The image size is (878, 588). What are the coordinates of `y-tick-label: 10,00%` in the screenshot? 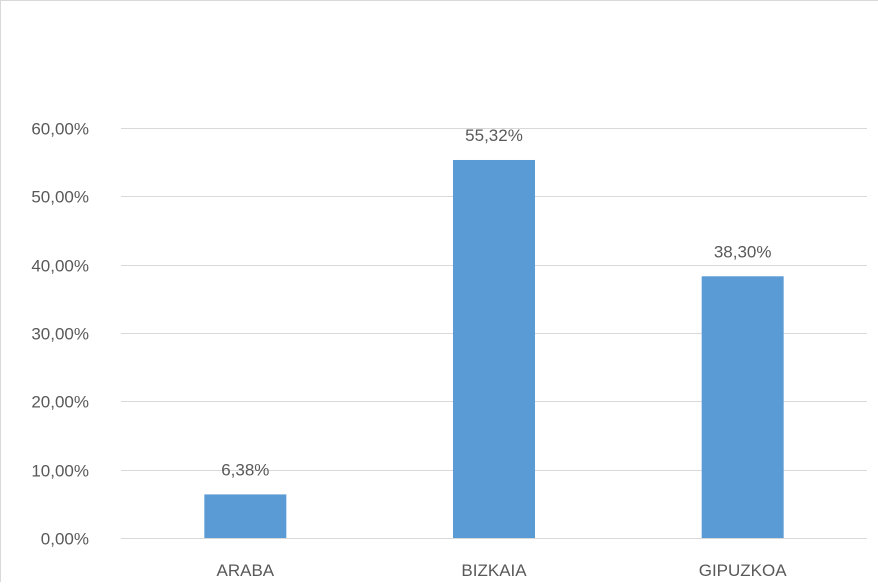 It's located at (60, 471).